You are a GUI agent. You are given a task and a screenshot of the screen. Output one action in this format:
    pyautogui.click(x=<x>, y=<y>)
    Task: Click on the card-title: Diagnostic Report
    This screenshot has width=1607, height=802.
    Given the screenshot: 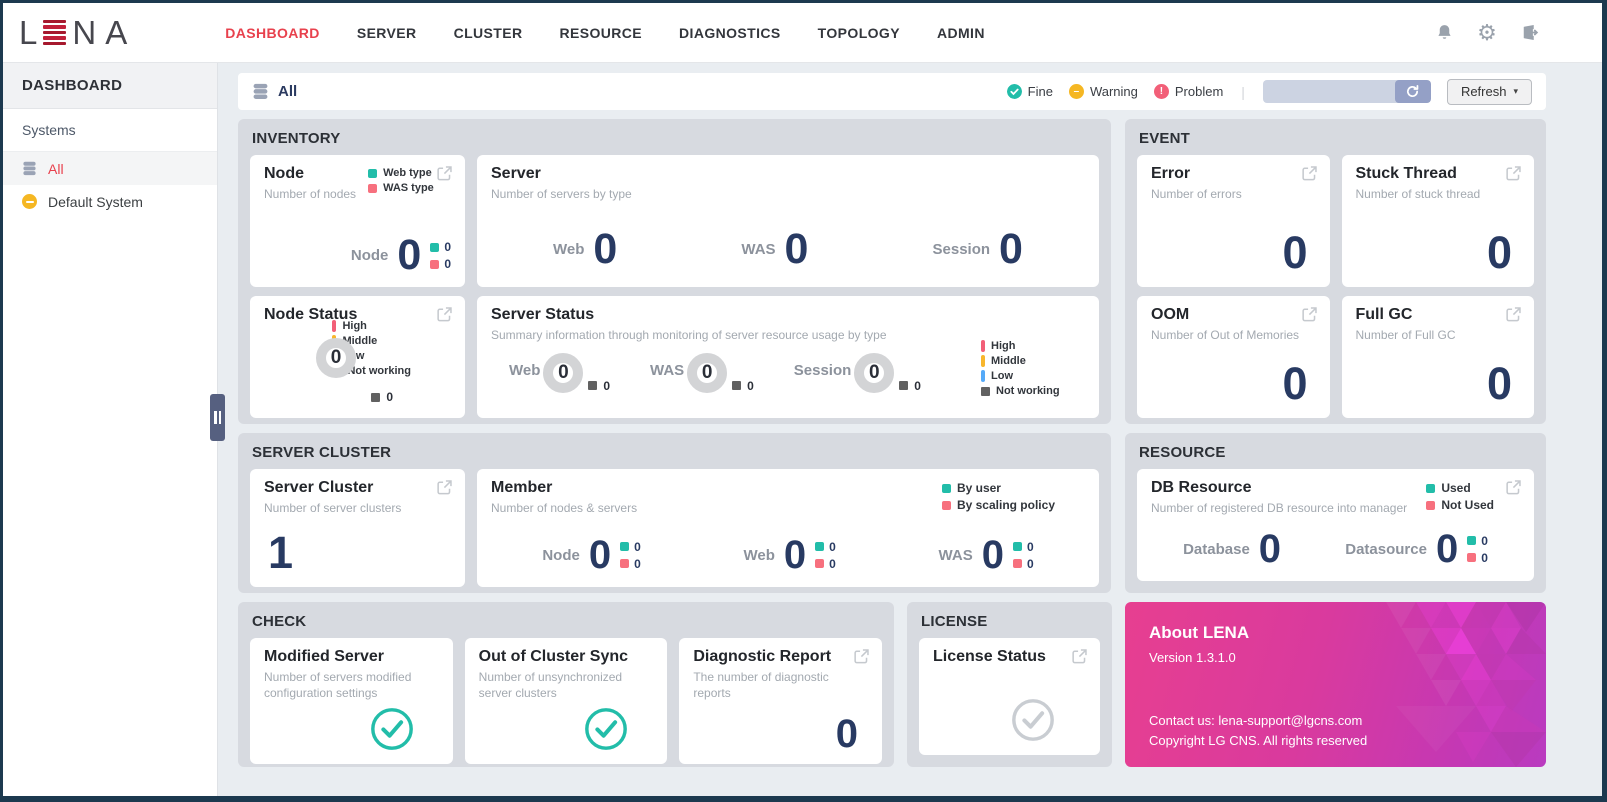 What is the action you would take?
    pyautogui.click(x=762, y=656)
    